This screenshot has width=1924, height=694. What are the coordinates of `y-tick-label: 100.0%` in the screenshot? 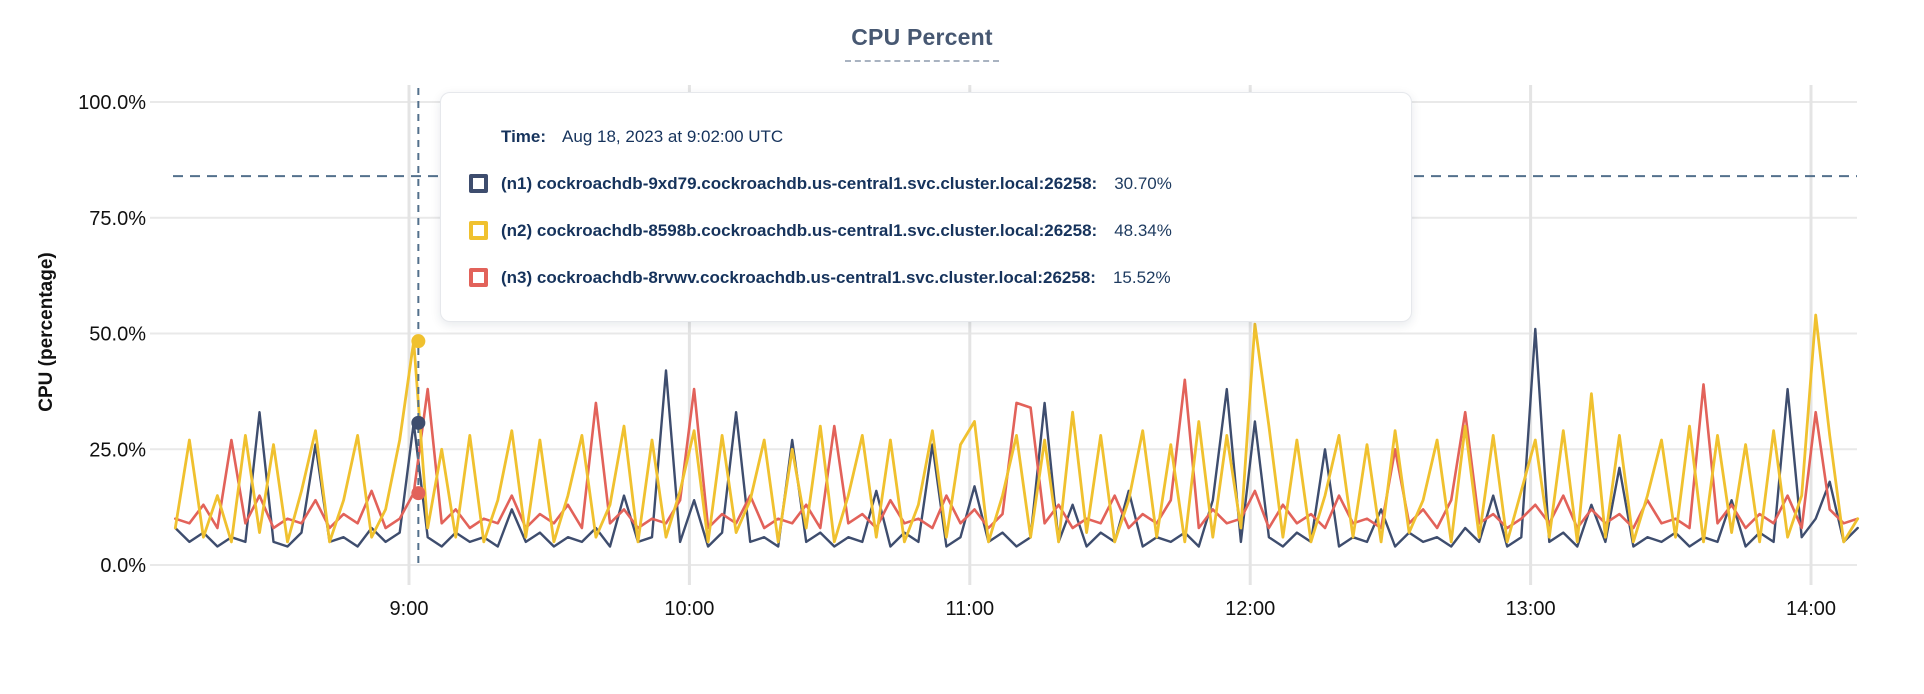 It's located at (112, 103).